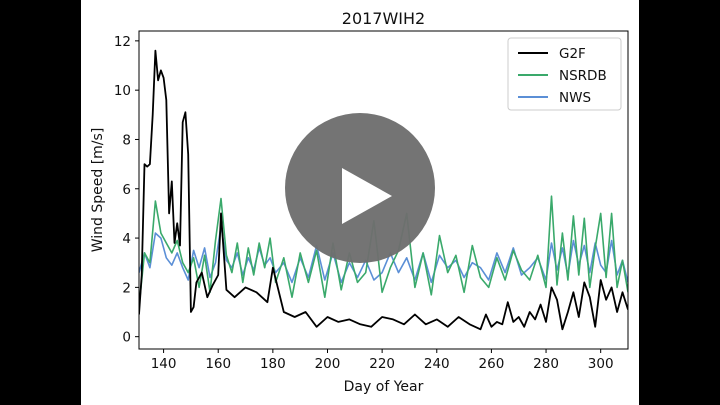  What do you see at coordinates (126, 140) in the screenshot?
I see `y-tick-label: 8` at bounding box center [126, 140].